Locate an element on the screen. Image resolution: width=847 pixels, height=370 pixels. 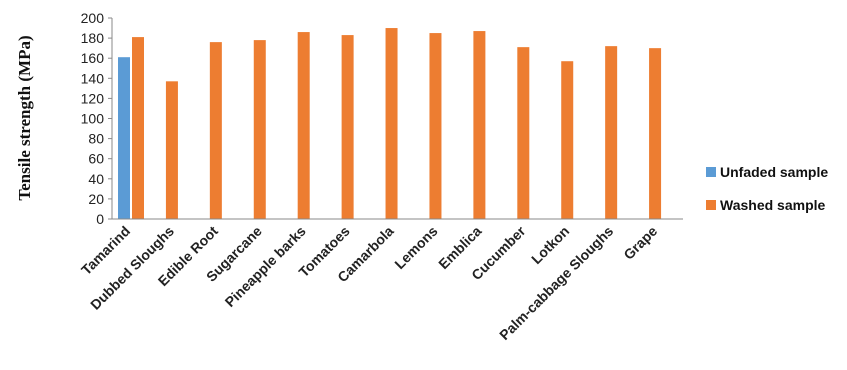
y-axis-title: Tensile strength (MPa) is located at coordinates (24, 117).